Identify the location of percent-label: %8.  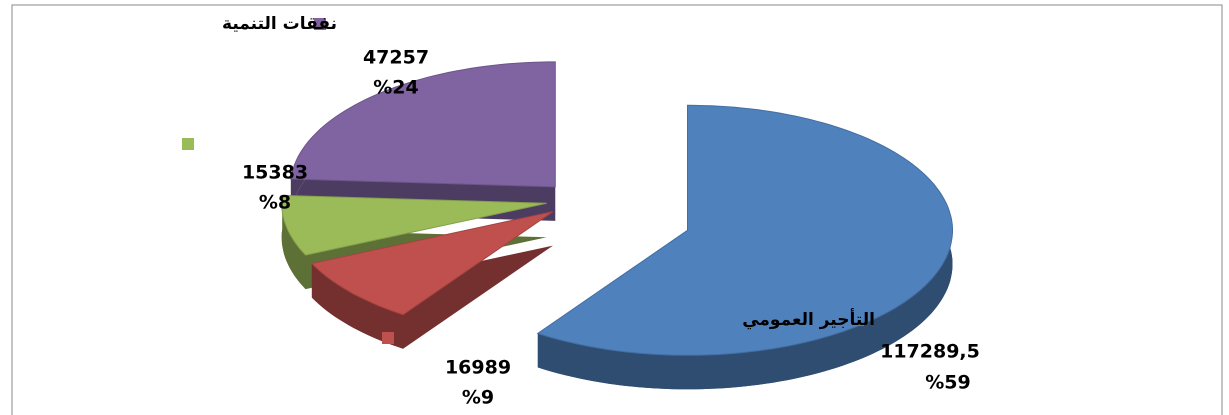
(275, 203).